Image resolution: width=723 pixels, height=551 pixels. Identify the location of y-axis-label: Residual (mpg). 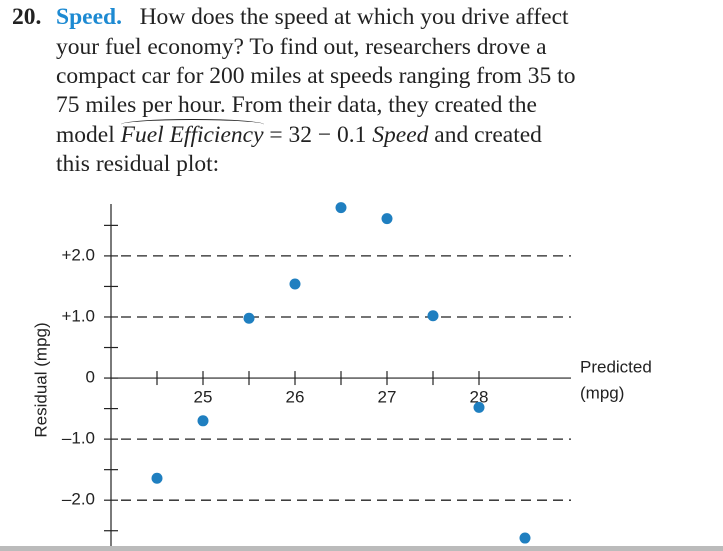
(40, 379).